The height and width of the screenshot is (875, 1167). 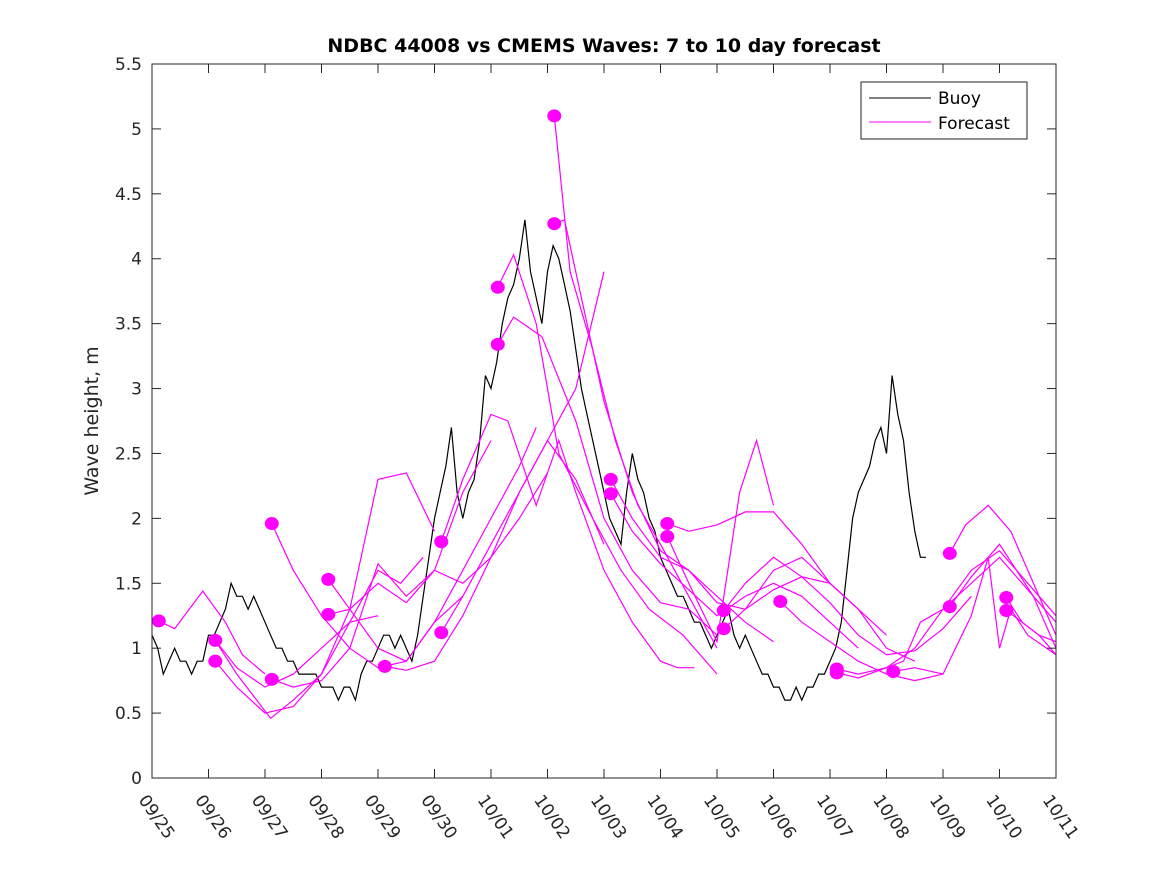 I want to click on legend-forecast-label: Forecast, so click(x=974, y=124).